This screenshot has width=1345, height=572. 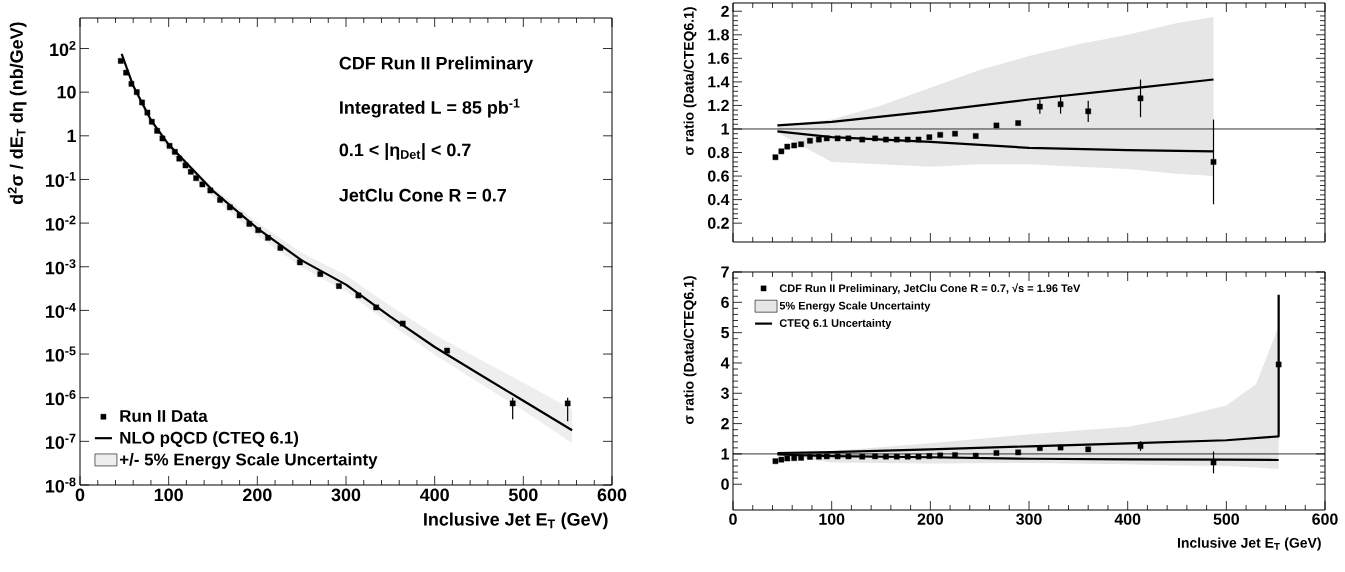 I want to click on y-tick-label: 0.2, so click(x=718, y=223).